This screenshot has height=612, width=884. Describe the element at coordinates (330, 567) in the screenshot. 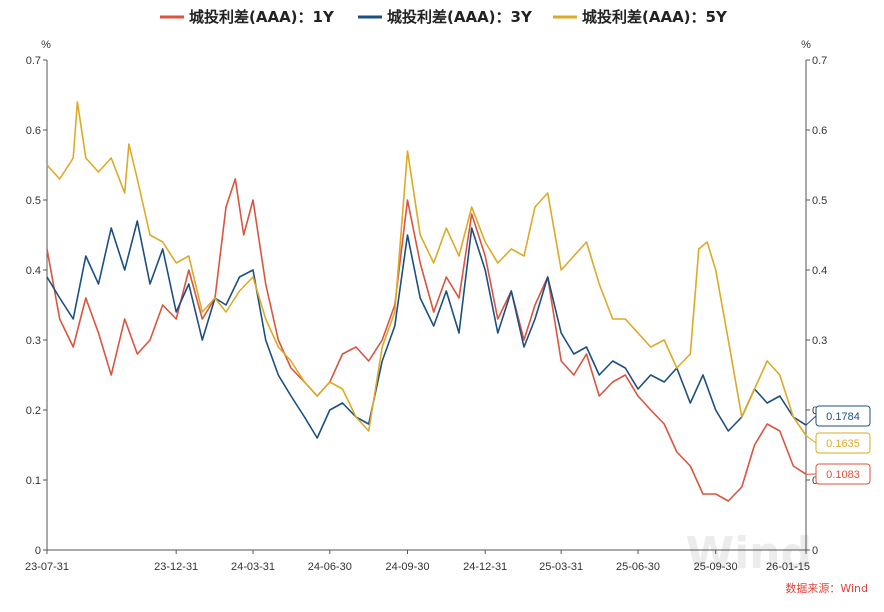

I see `x-tick-label: 24-06-30` at that location.